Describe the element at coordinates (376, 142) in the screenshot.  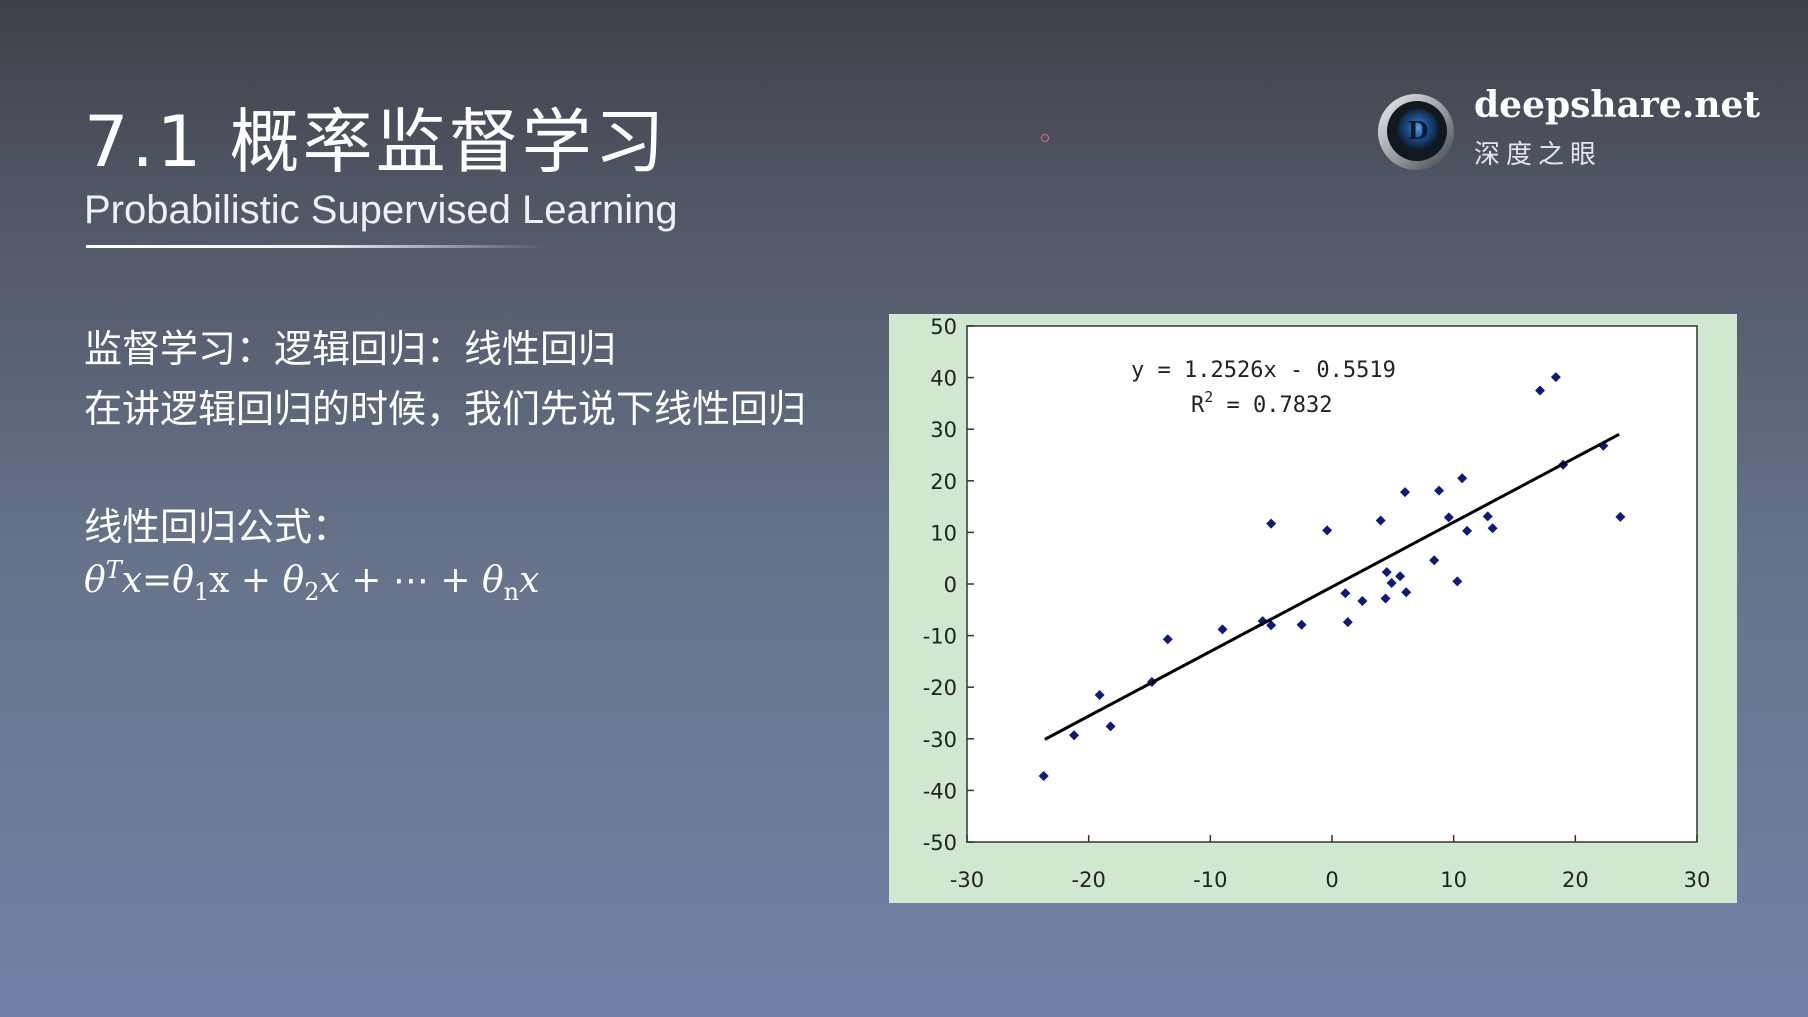
I see `slide-title: 7.1 概率监督学习` at that location.